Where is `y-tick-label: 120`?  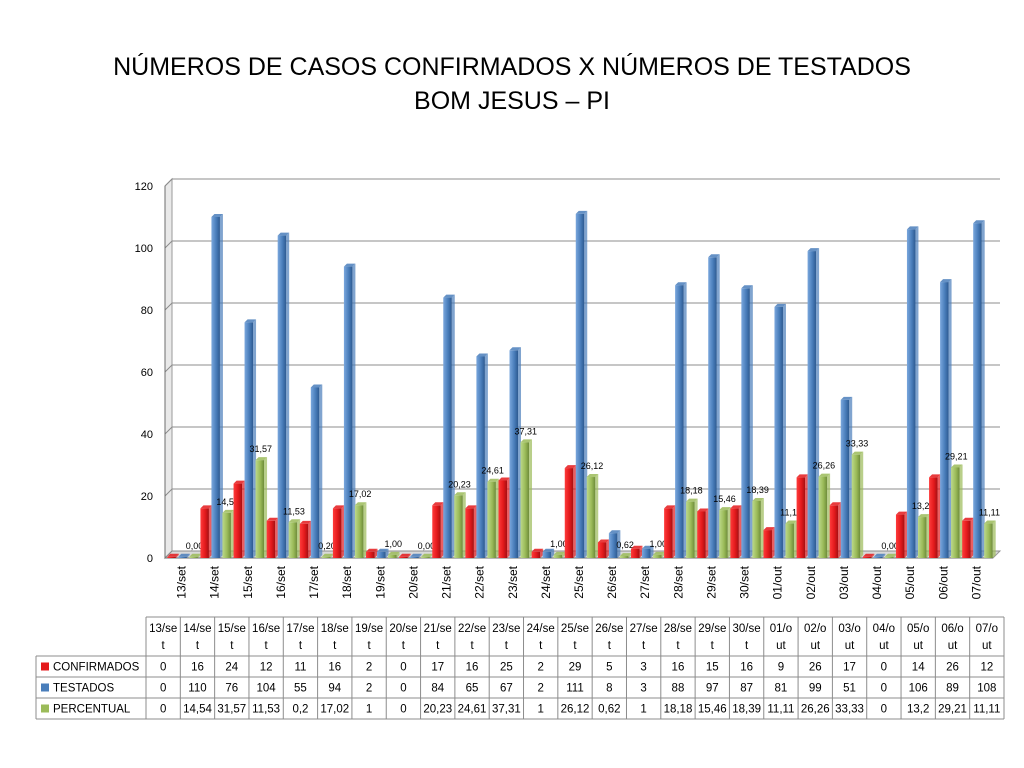 y-tick-label: 120 is located at coordinates (144, 187).